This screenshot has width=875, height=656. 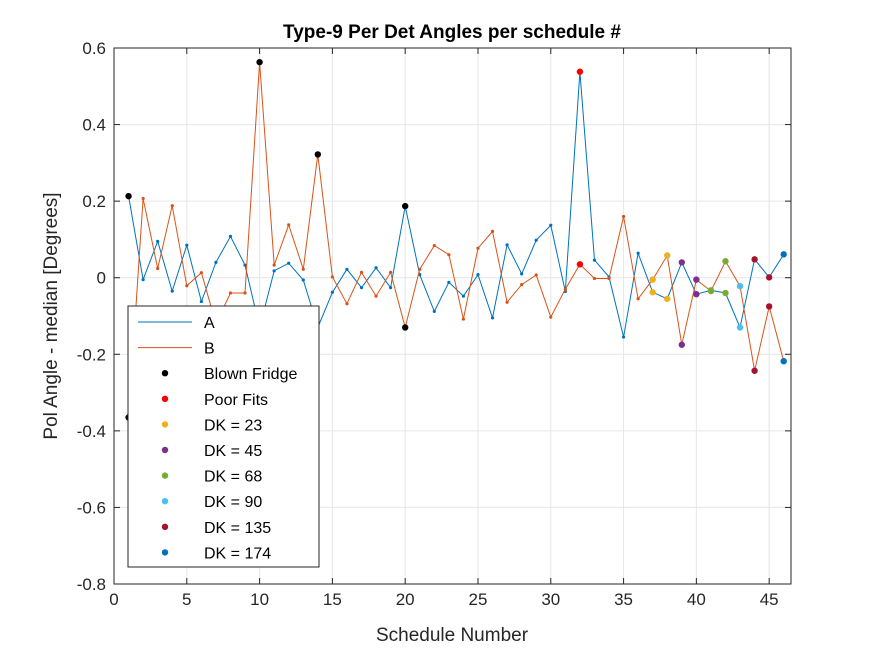 What do you see at coordinates (332, 599) in the screenshot?
I see `x-tick-label: 15` at bounding box center [332, 599].